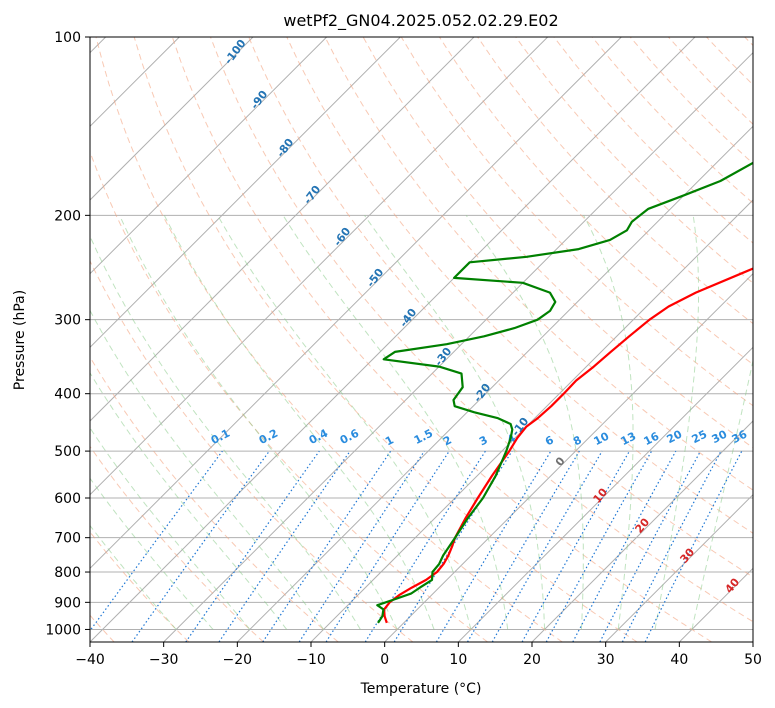 This screenshot has height=708, width=775. I want to click on x-tick-label: −40, so click(90, 660).